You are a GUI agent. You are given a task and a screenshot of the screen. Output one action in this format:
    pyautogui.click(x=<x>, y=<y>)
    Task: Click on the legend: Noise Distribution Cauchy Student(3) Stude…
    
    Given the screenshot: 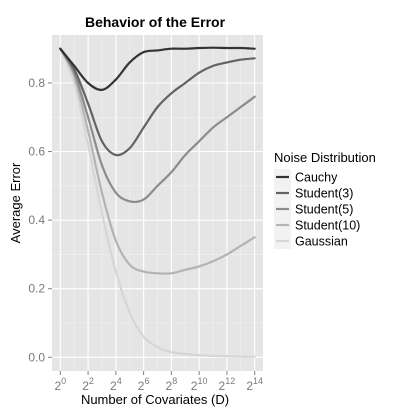 What is the action you would take?
    pyautogui.click(x=325, y=199)
    